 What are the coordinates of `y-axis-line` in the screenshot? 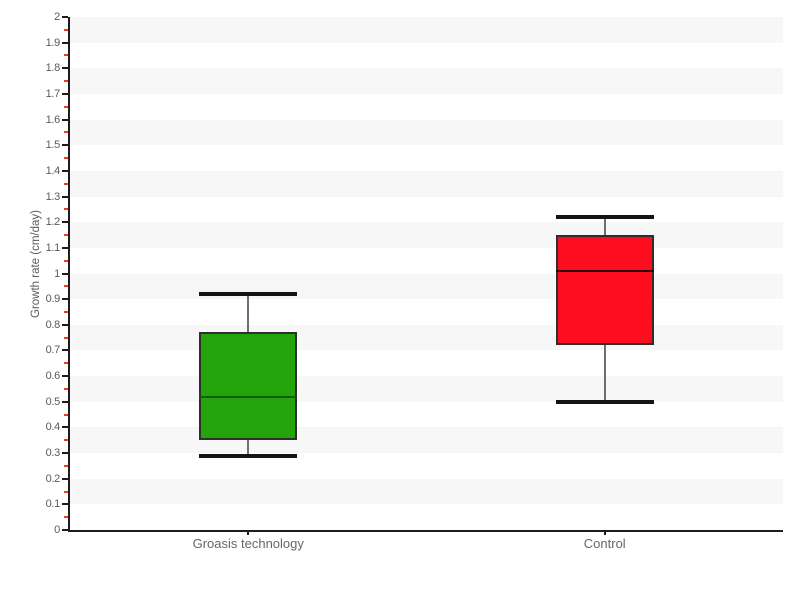 It's located at (69, 274).